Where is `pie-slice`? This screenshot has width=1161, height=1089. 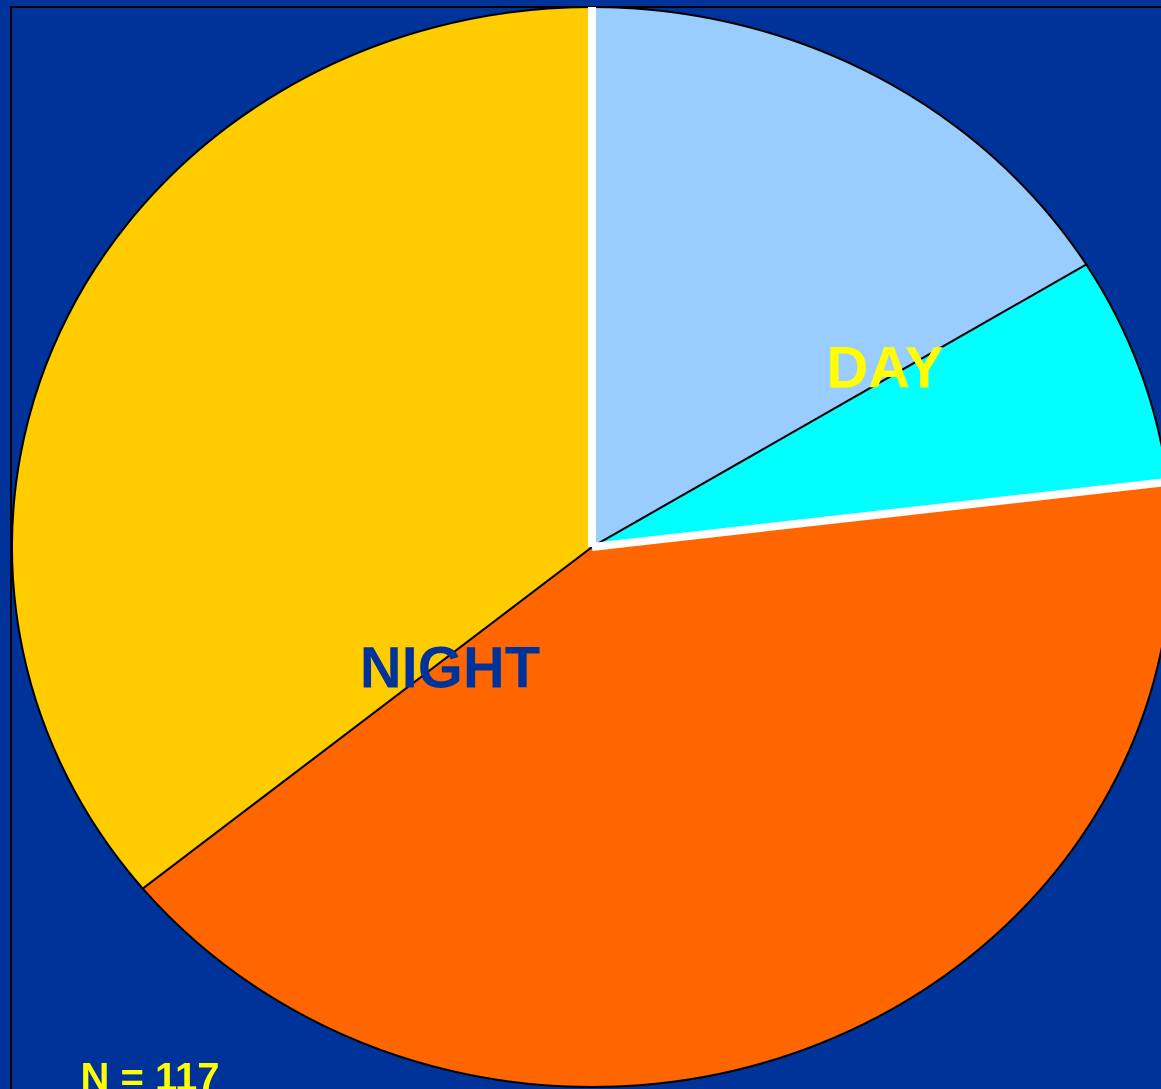 pie-slice is located at coordinates (876, 405).